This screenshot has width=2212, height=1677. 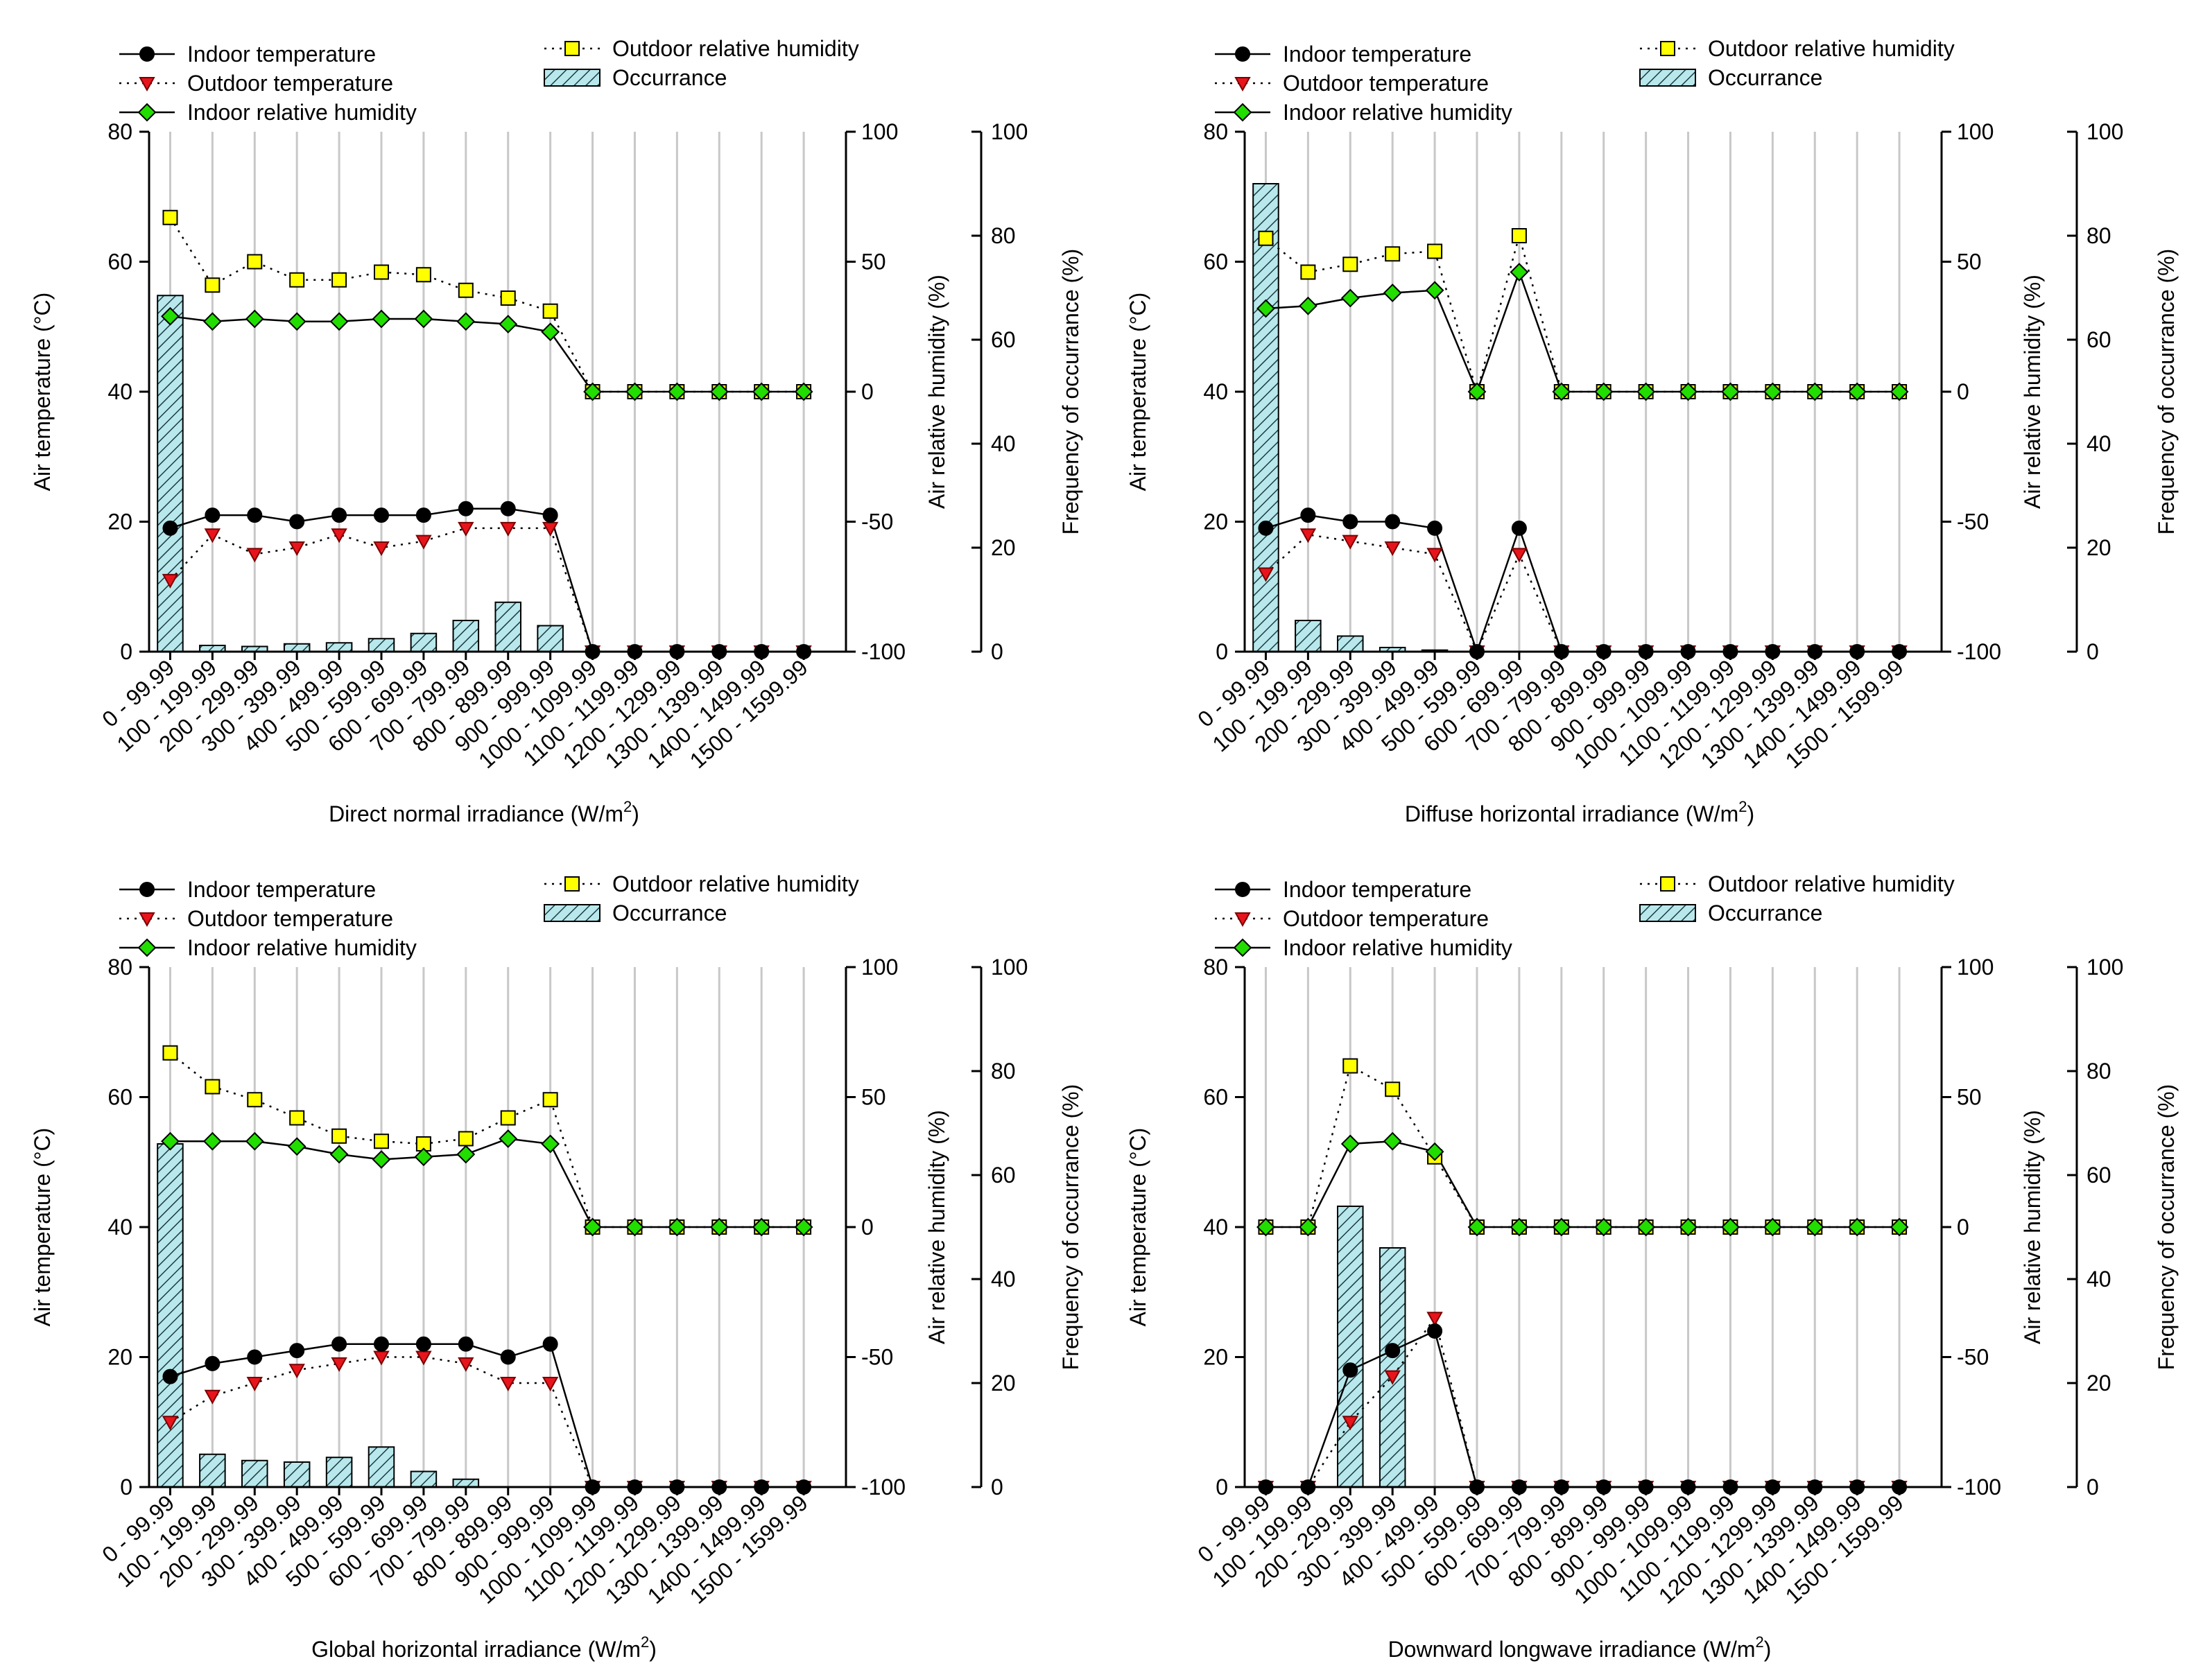 What do you see at coordinates (484, 1648) in the screenshot?
I see `x-axis-title: Global horizontal irradiance (W/m2)` at bounding box center [484, 1648].